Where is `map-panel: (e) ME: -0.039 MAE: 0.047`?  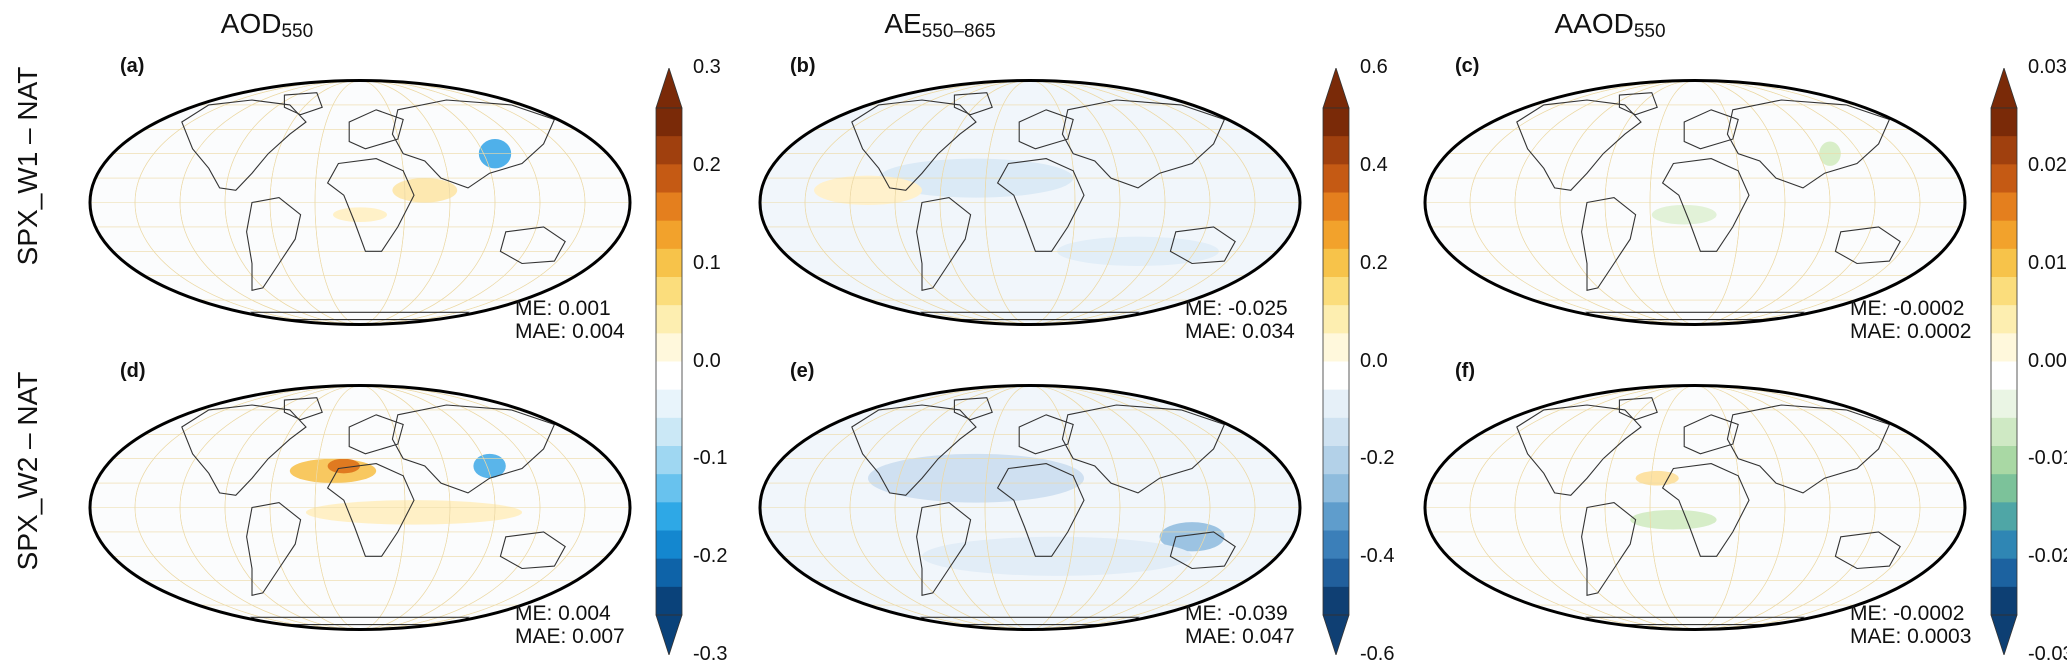
map-panel: (e) ME: -0.039 MAE: 0.047 is located at coordinates (1030, 504).